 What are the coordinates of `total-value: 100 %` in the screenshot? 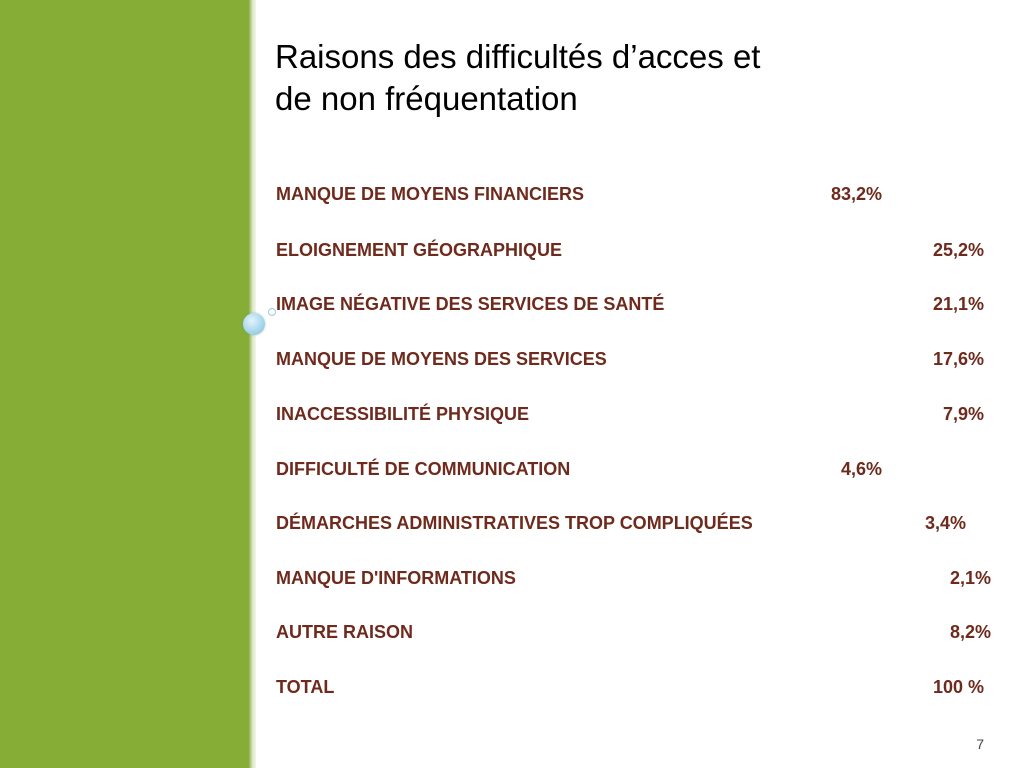 It's located at (958, 687).